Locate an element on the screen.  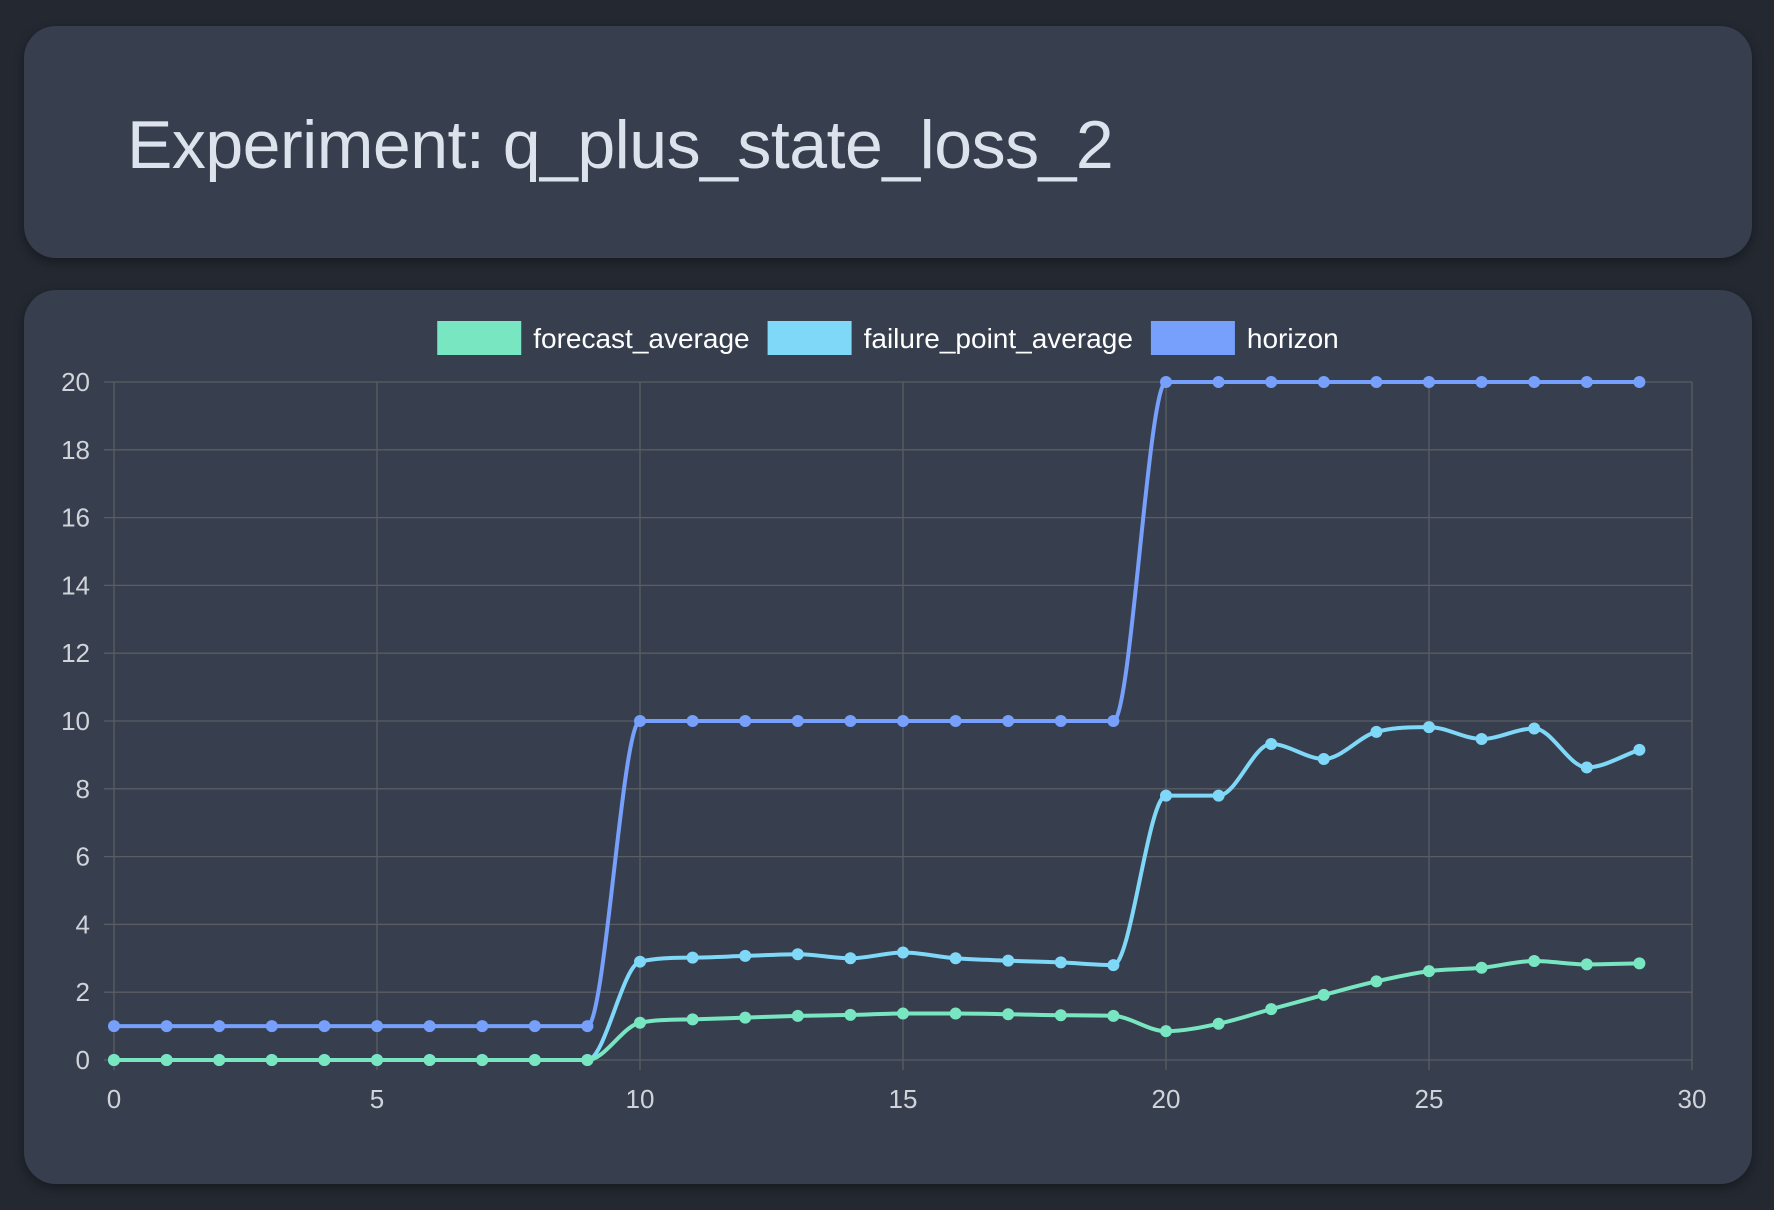
y-tick-label: 6 is located at coordinates (83, 857).